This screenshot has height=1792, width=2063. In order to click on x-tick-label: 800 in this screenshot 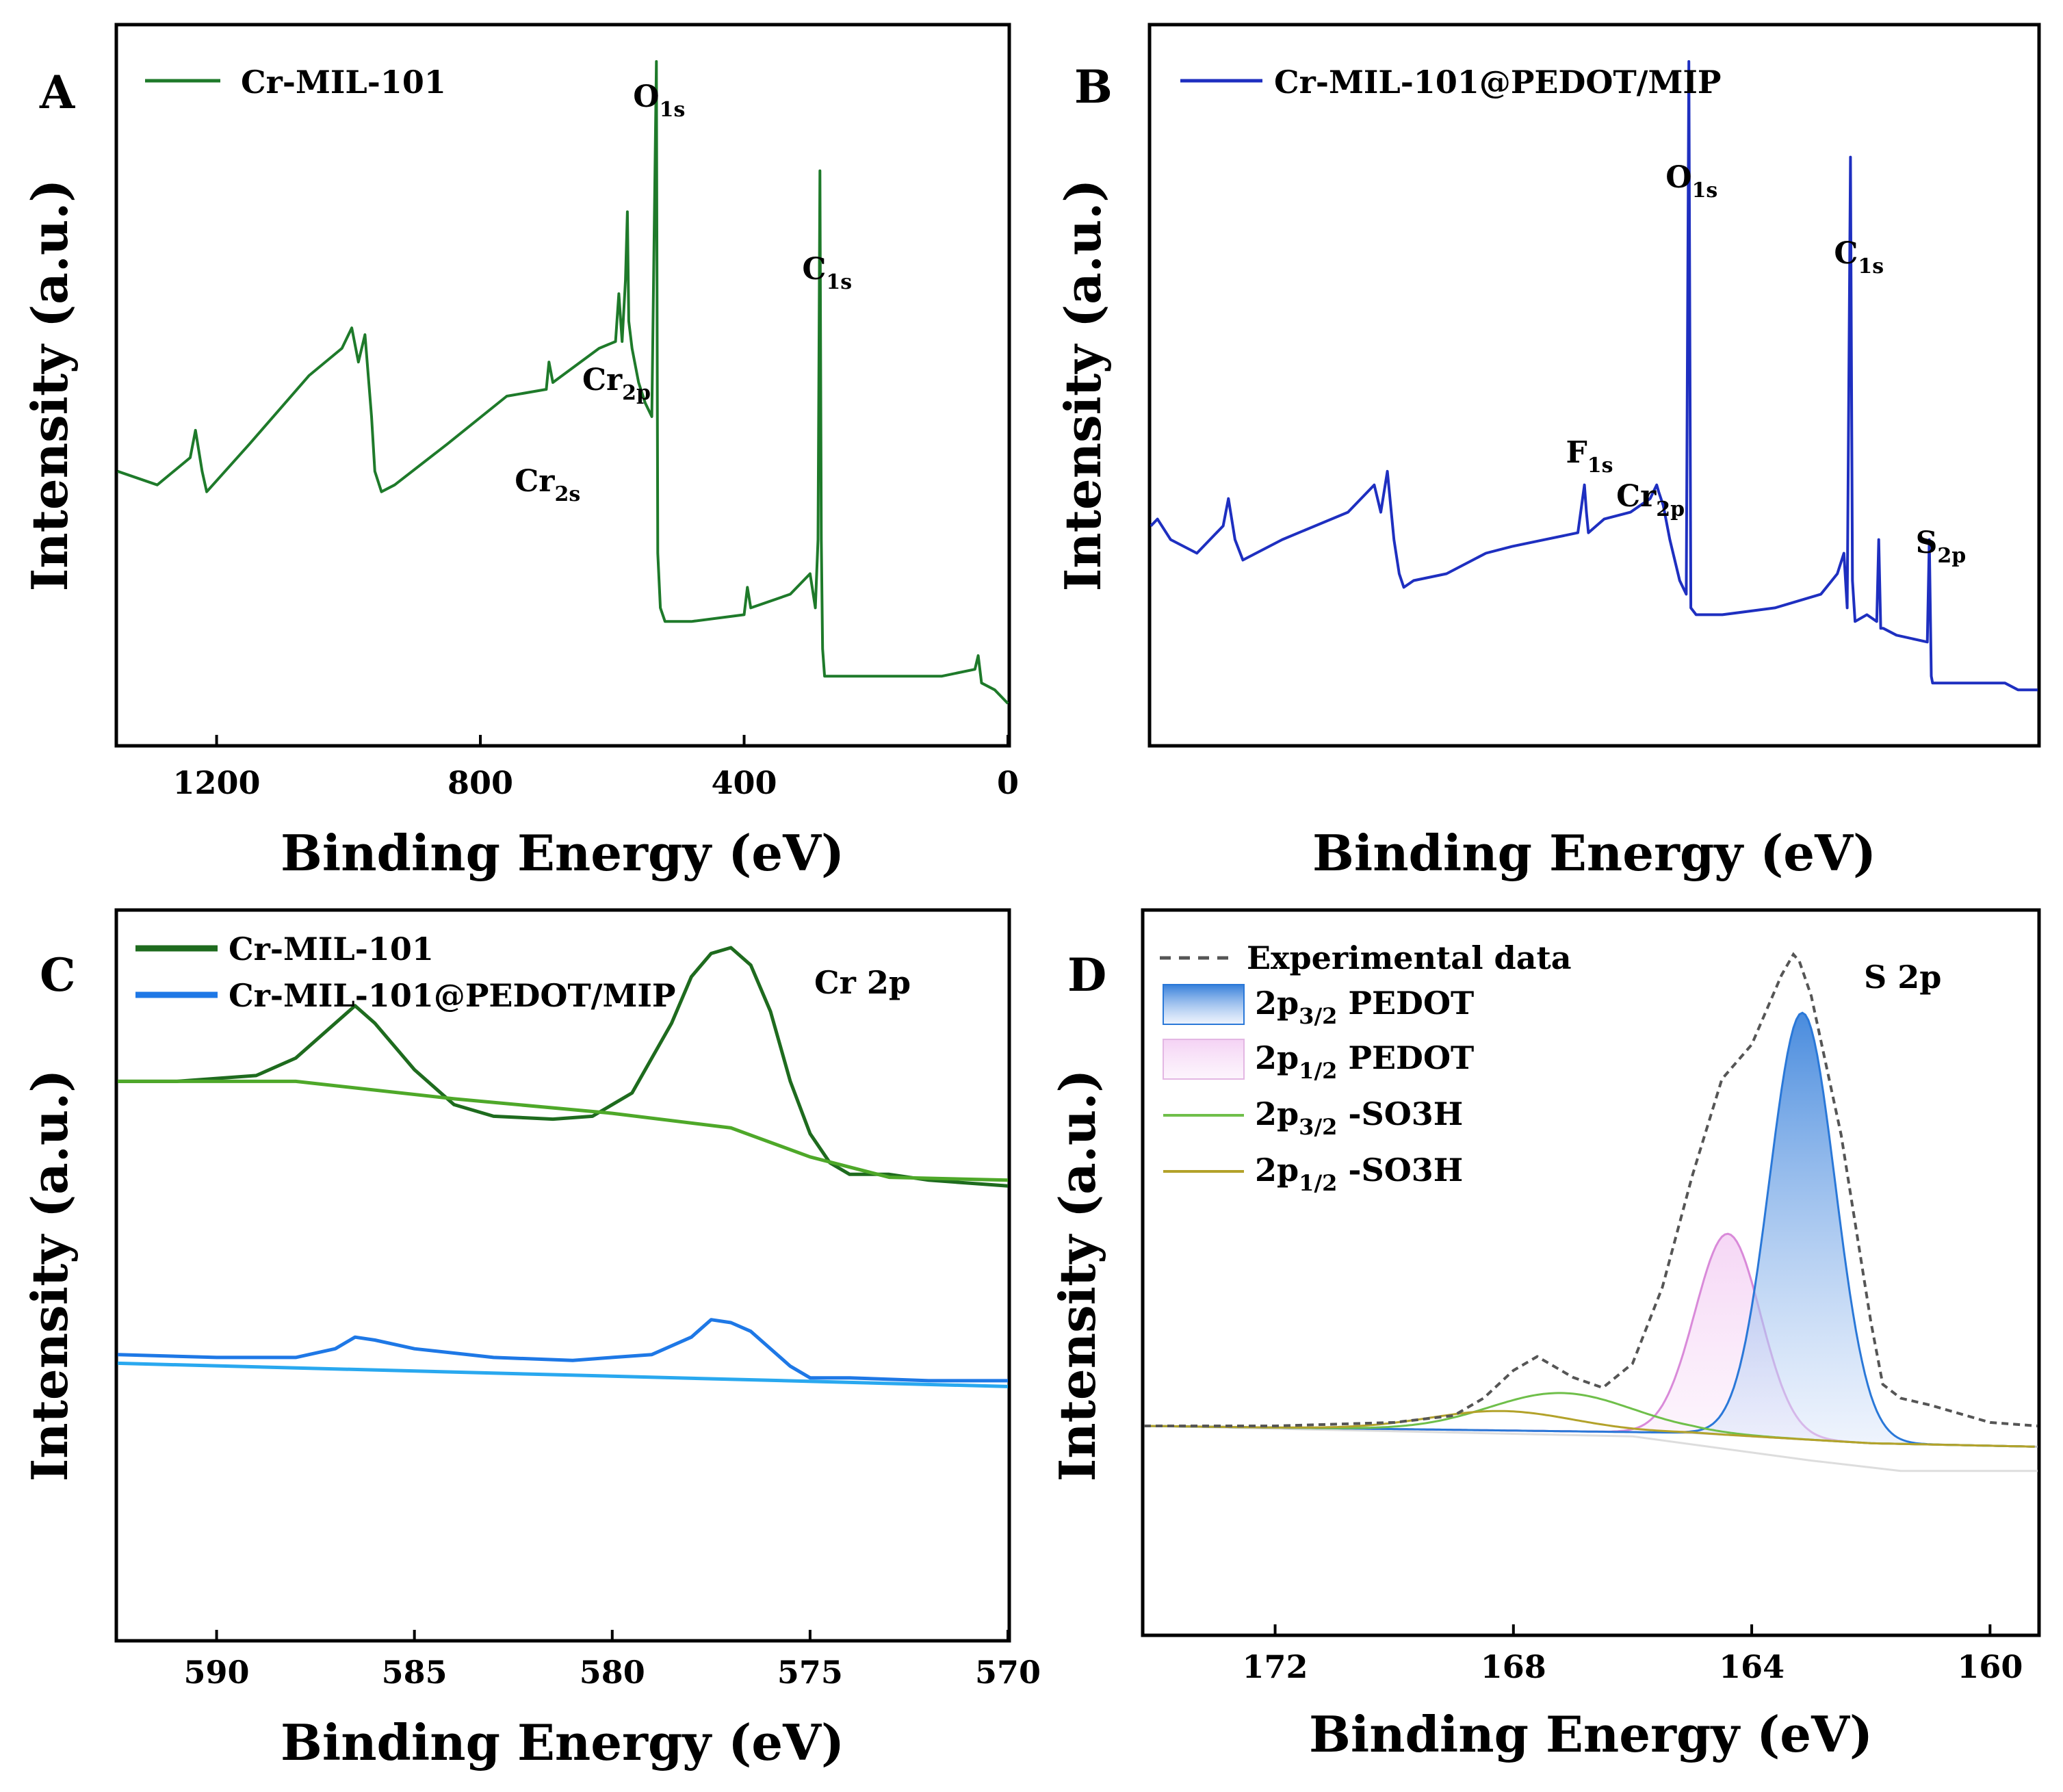, I will do `click(480, 782)`.